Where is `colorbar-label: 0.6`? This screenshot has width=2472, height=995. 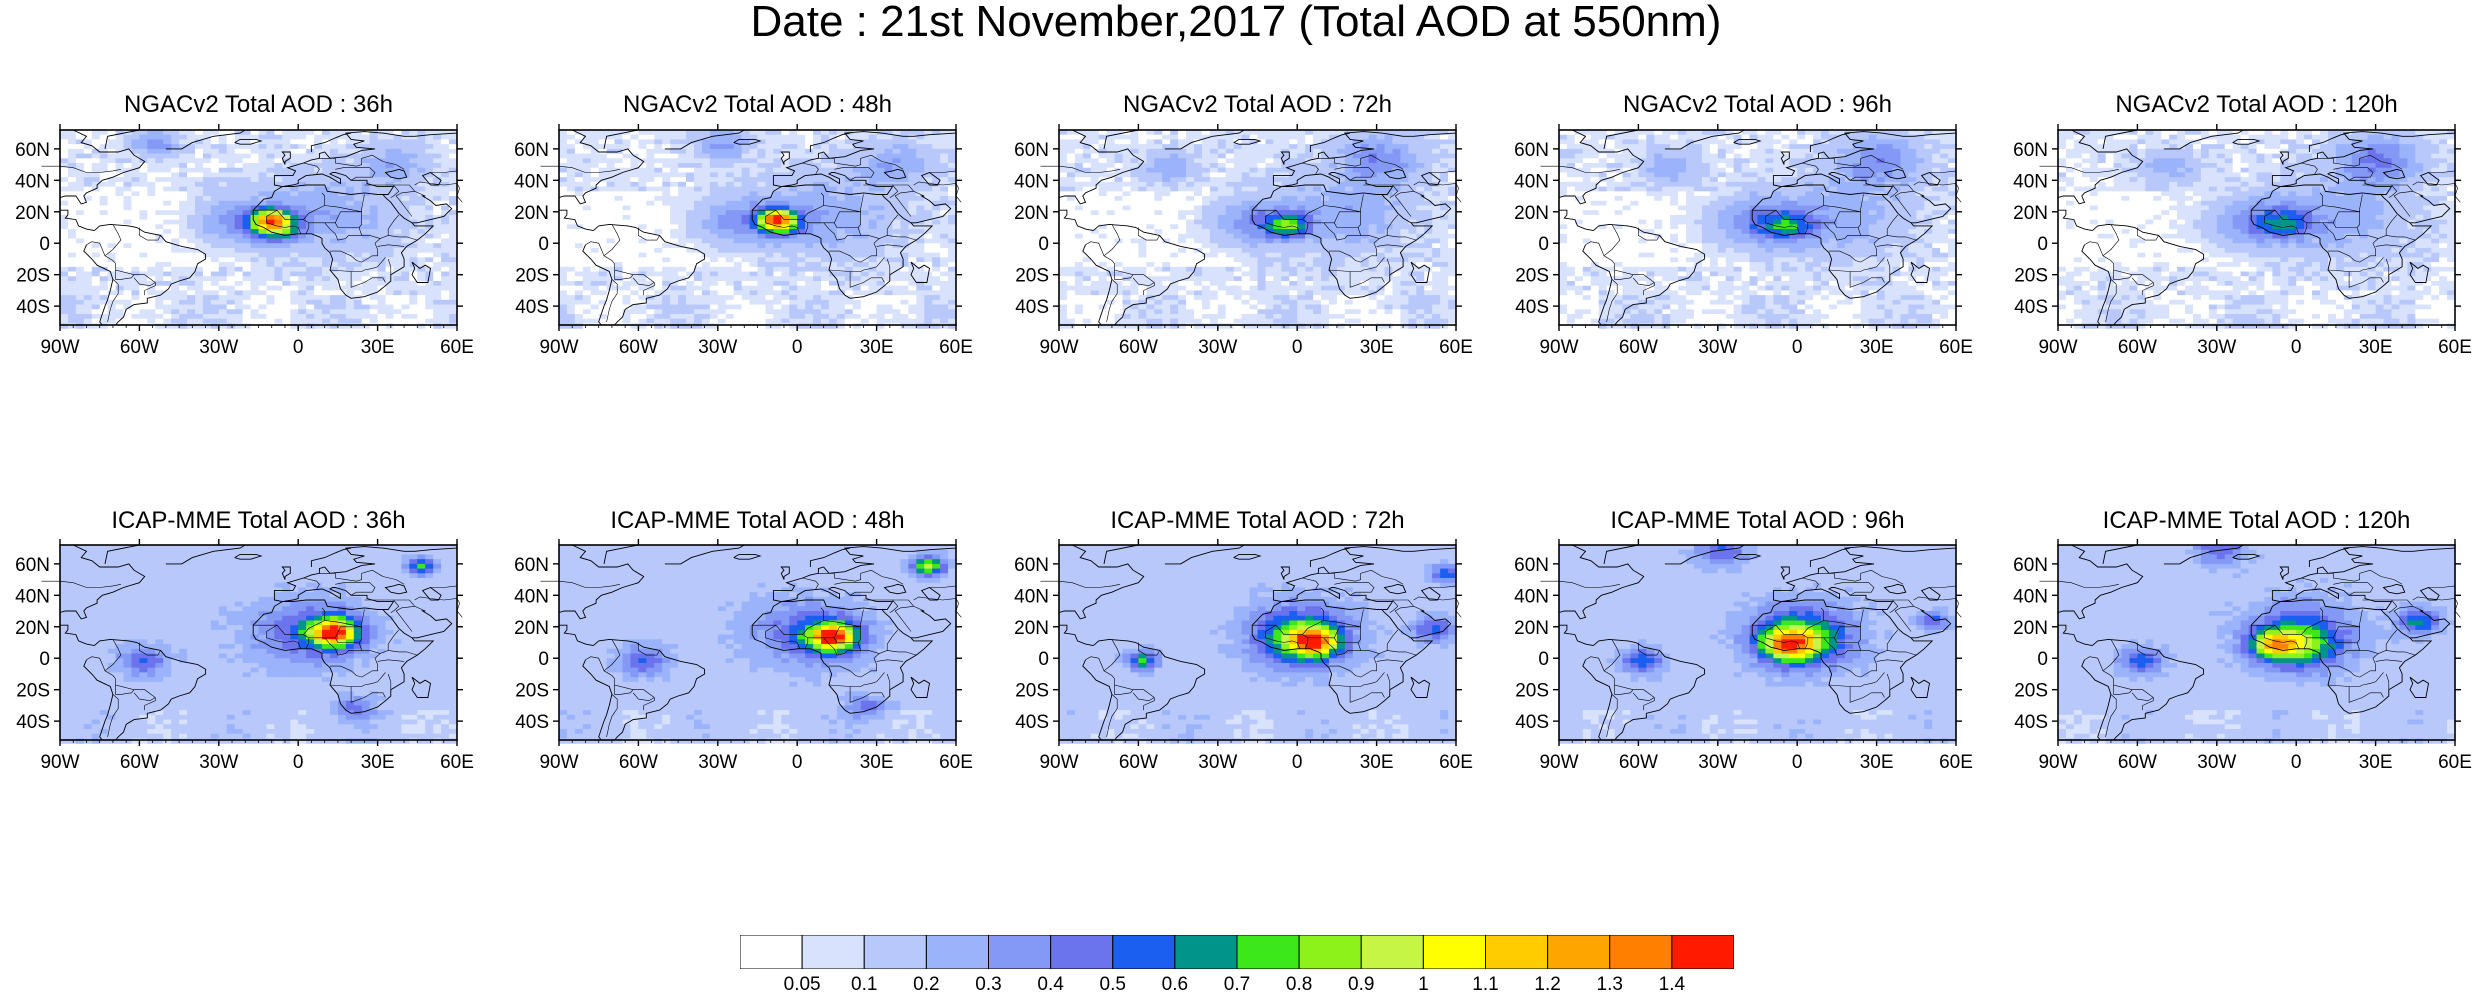
colorbar-label: 0.6 is located at coordinates (1175, 985).